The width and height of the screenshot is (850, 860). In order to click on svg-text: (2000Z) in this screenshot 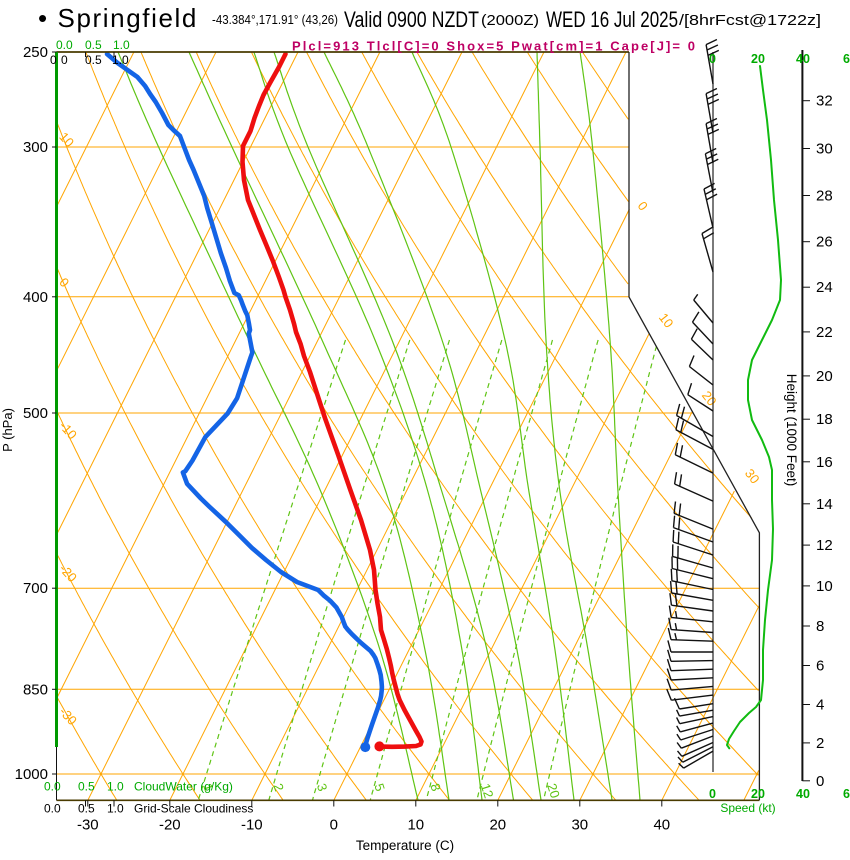, I will do `click(510, 20)`.